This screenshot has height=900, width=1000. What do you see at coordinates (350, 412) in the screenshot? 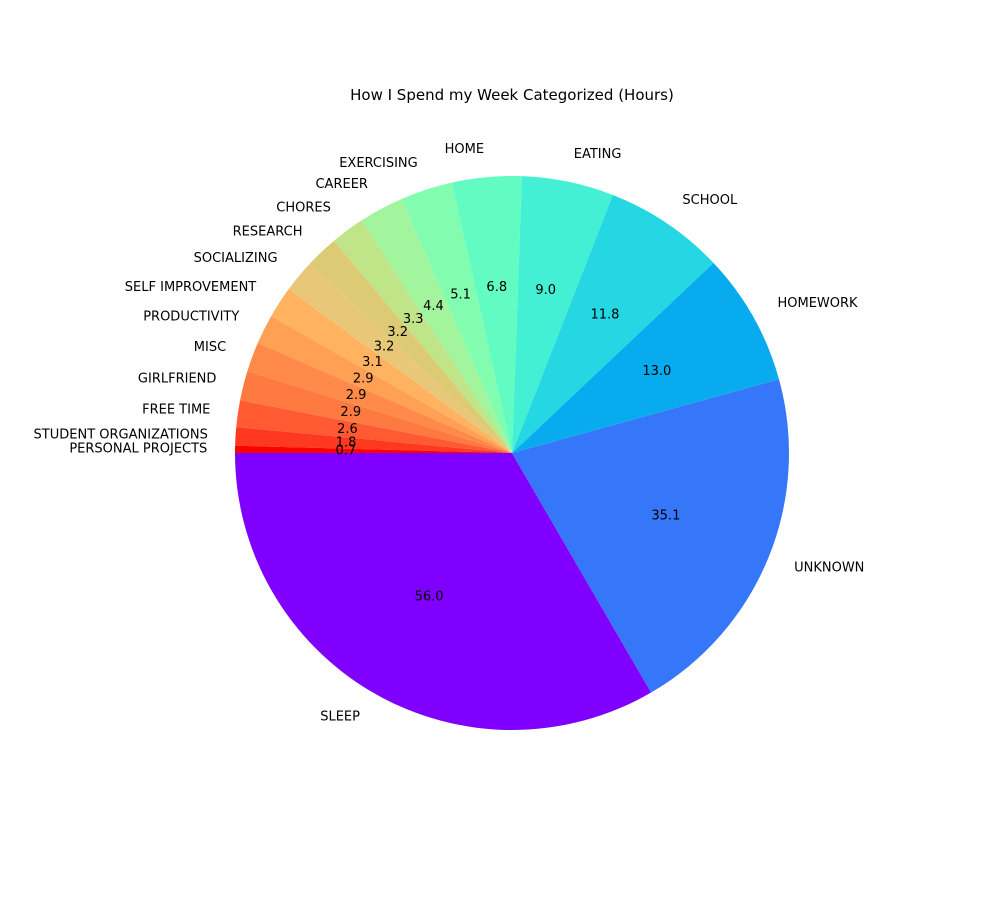
I see `value-label-girlfriend: 2.9` at bounding box center [350, 412].